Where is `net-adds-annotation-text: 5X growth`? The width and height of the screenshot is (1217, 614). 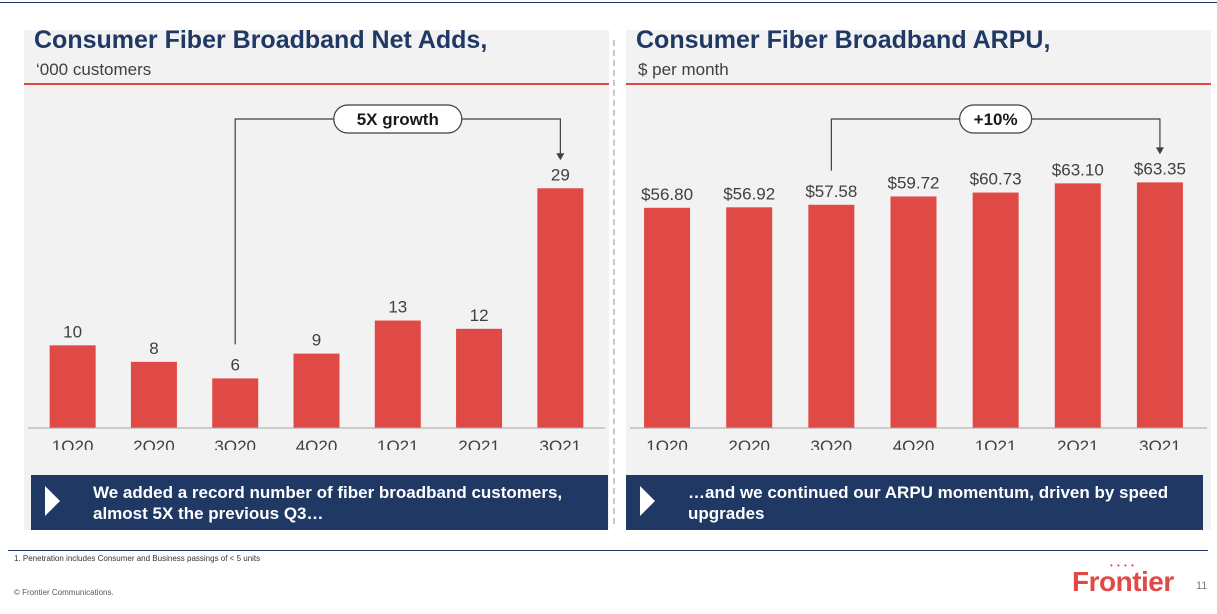 net-adds-annotation-text: 5X growth is located at coordinates (398, 119).